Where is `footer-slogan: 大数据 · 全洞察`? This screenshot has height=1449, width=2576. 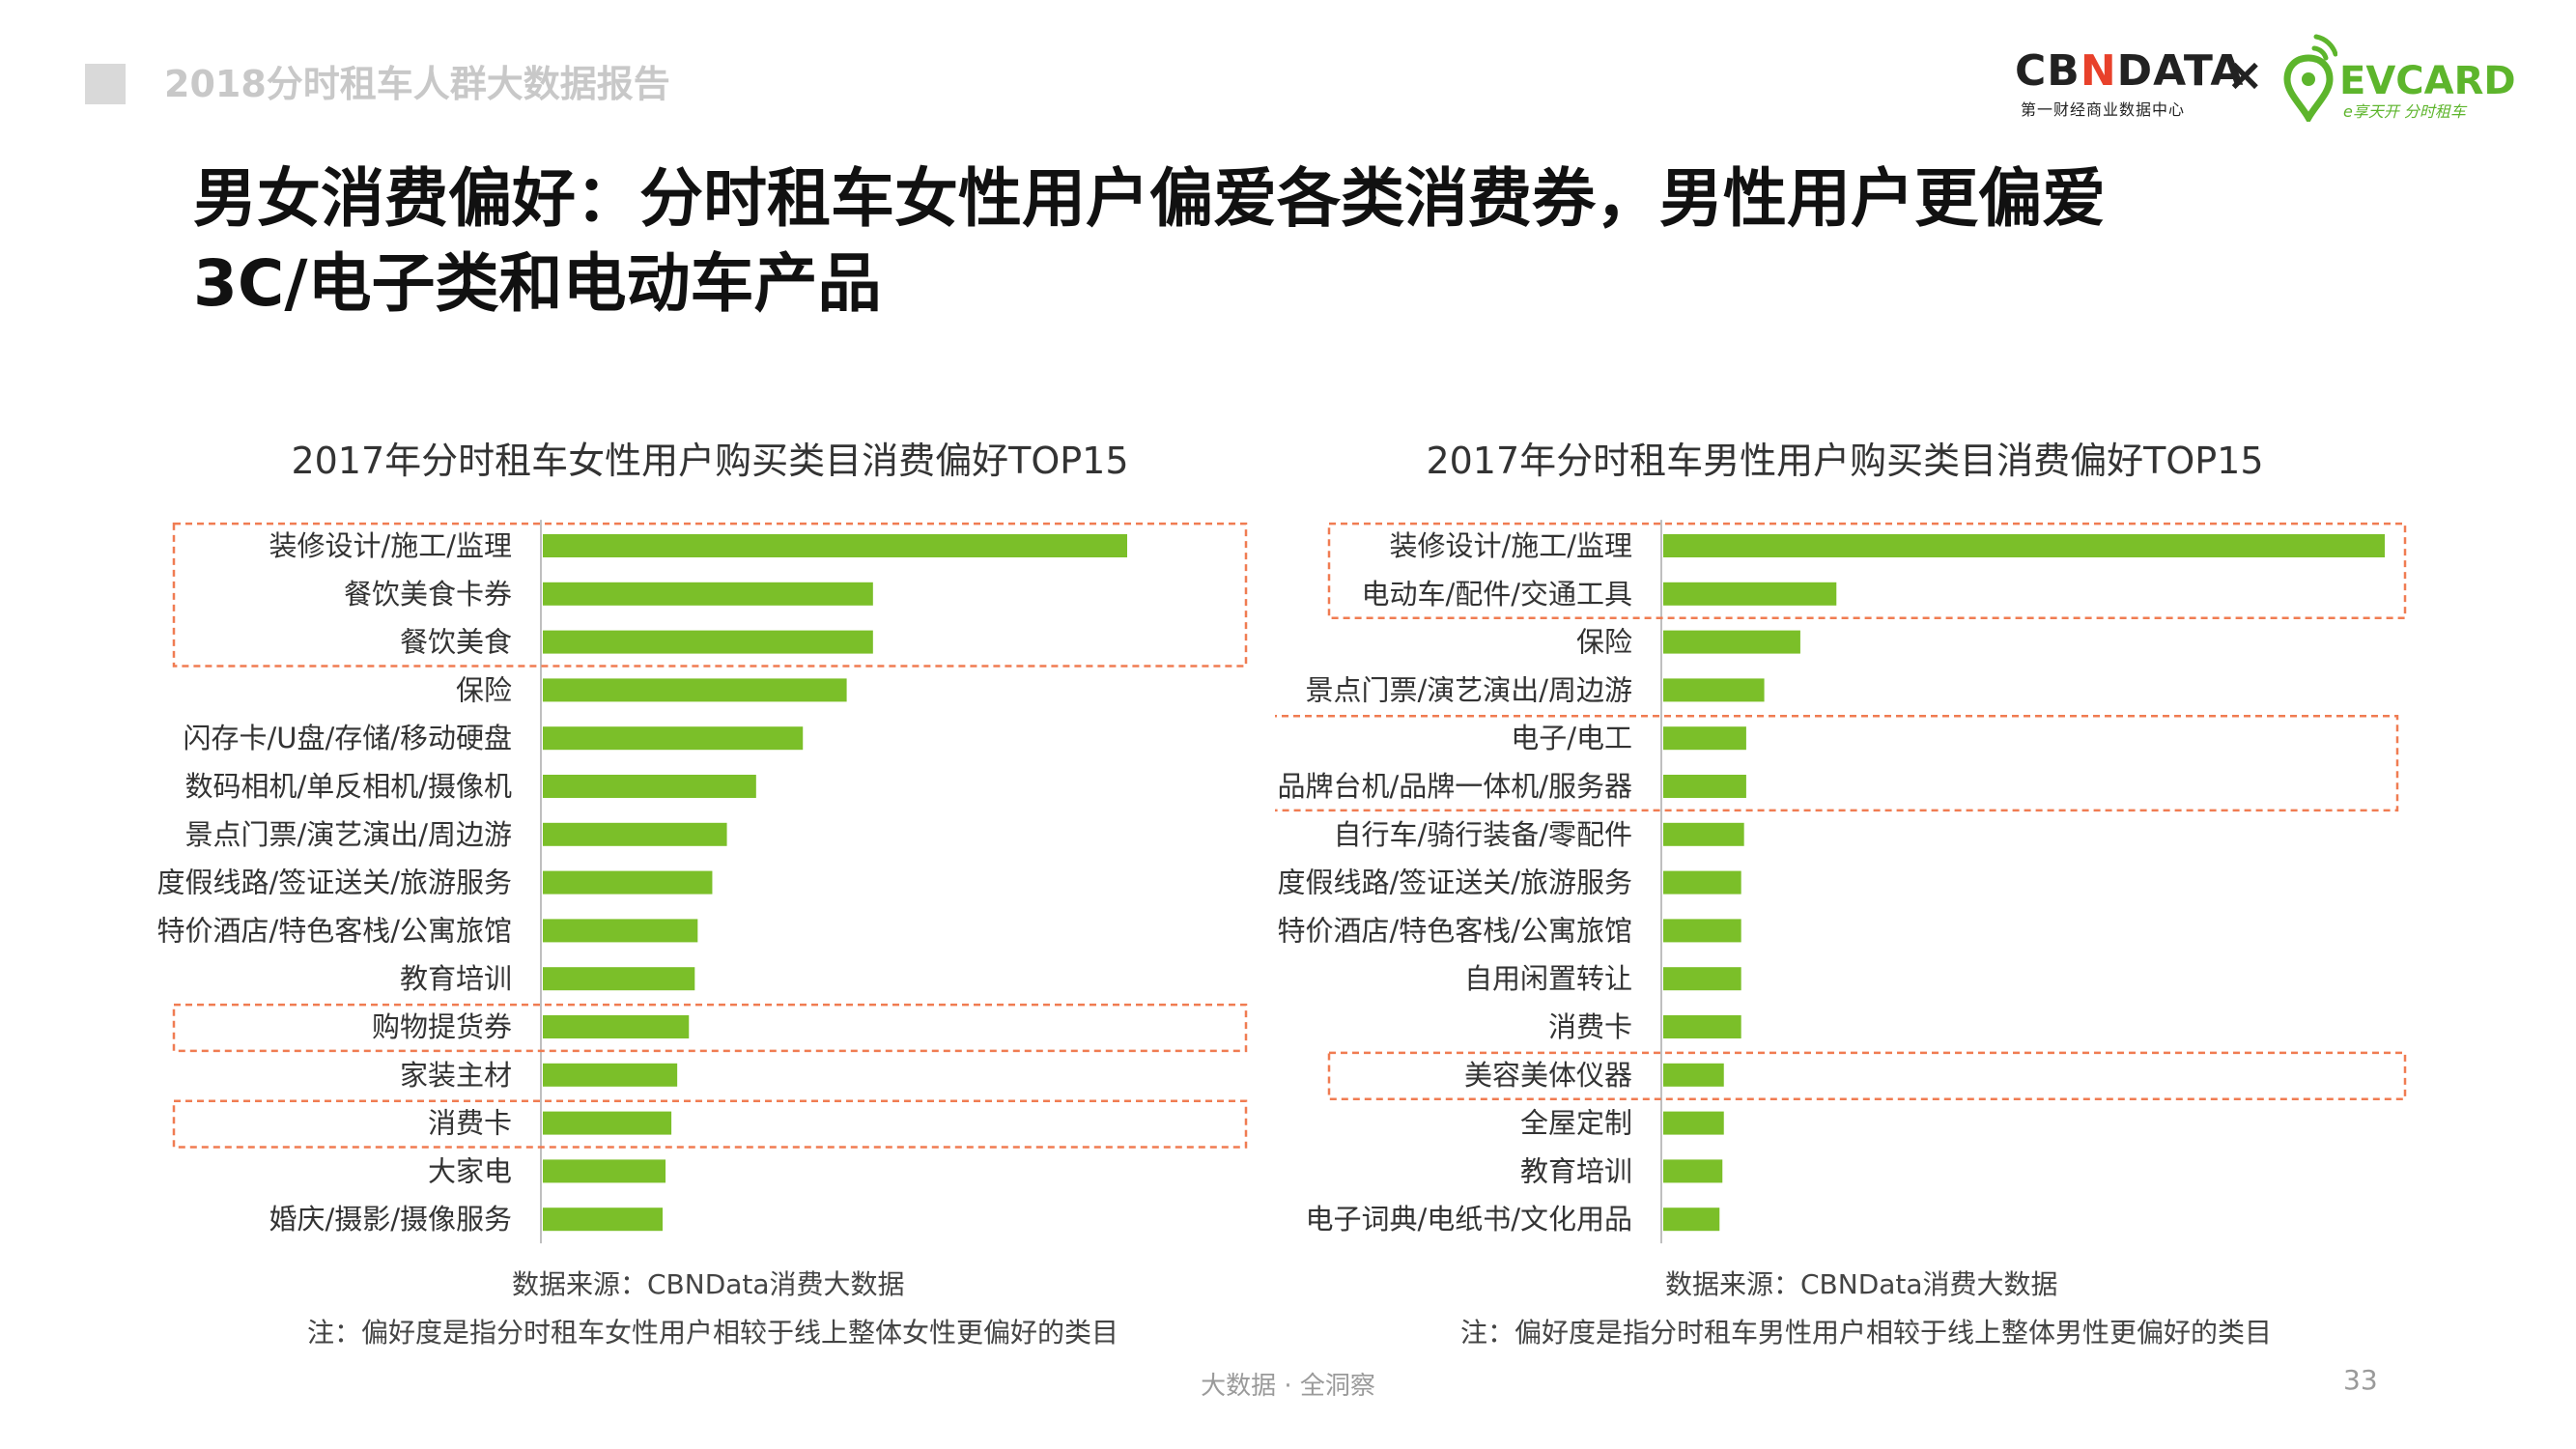
footer-slogan: 大数据 · 全洞察 is located at coordinates (1288, 1386).